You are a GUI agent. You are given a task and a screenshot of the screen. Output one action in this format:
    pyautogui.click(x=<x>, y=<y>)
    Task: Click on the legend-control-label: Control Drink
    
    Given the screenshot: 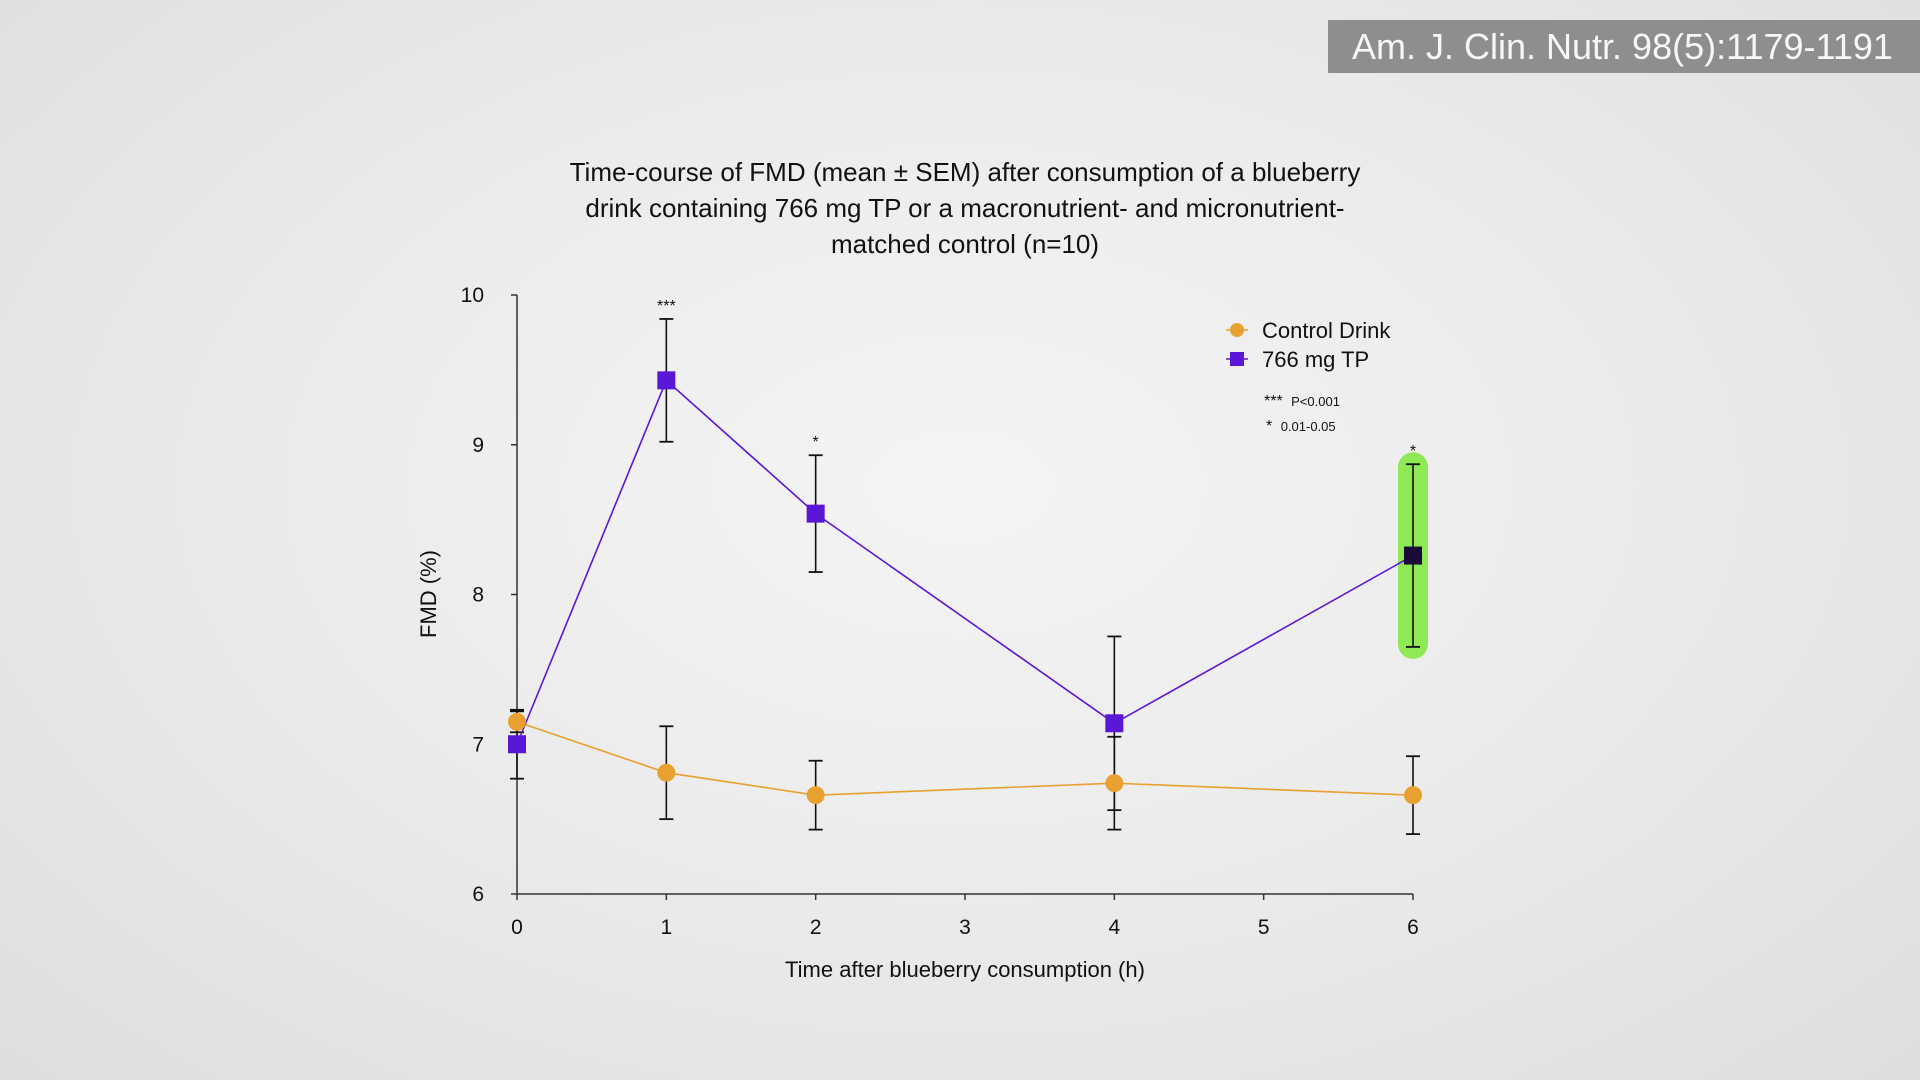 What is the action you would take?
    pyautogui.click(x=1326, y=330)
    